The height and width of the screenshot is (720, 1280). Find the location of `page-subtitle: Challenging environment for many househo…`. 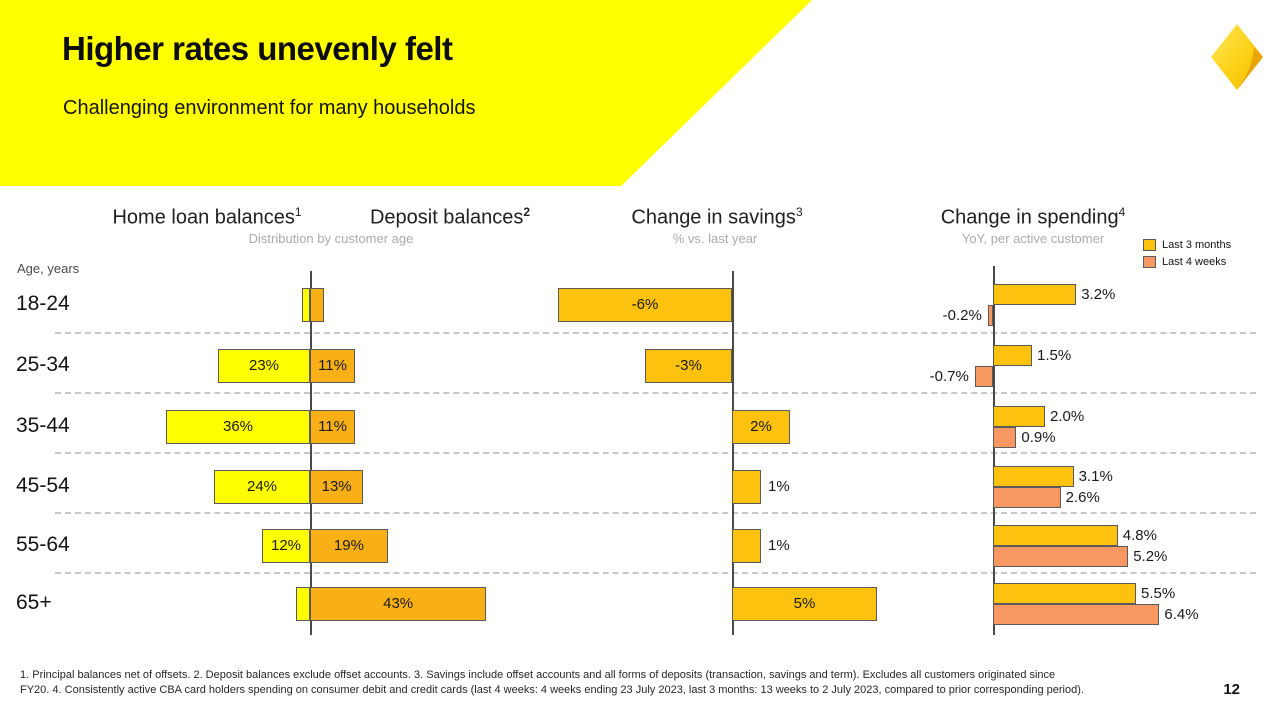

page-subtitle: Challenging environment for many househo… is located at coordinates (269, 108).